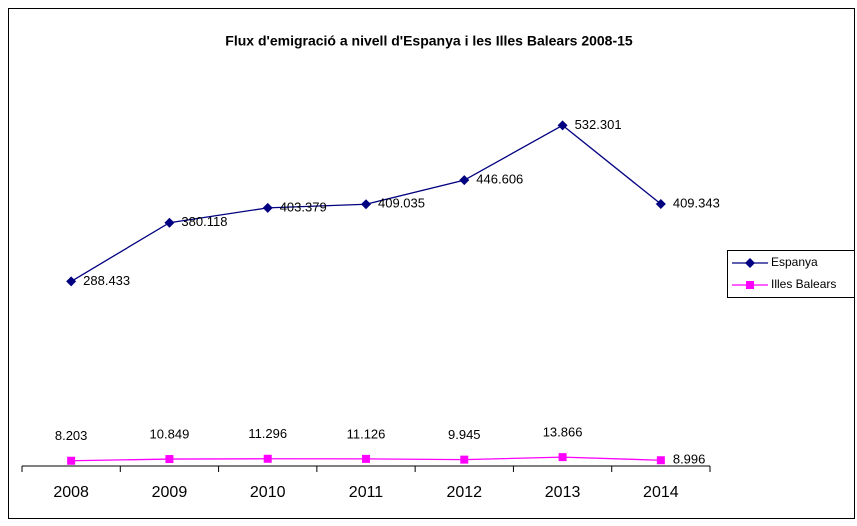  What do you see at coordinates (71, 492) in the screenshot?
I see `x-tick-label: 2008` at bounding box center [71, 492].